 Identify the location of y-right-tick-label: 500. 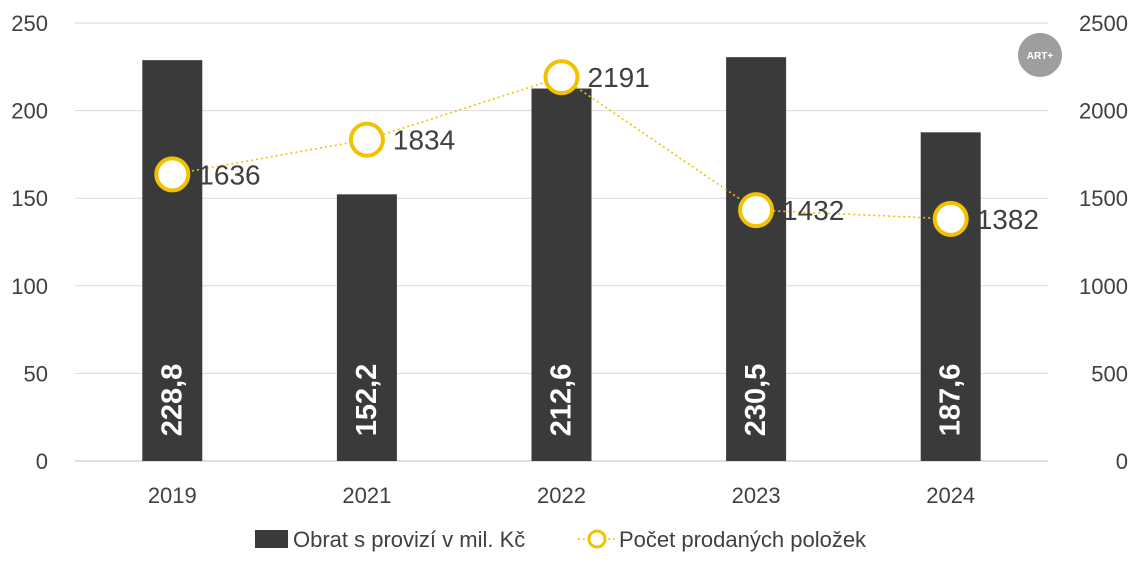
(1109, 373).